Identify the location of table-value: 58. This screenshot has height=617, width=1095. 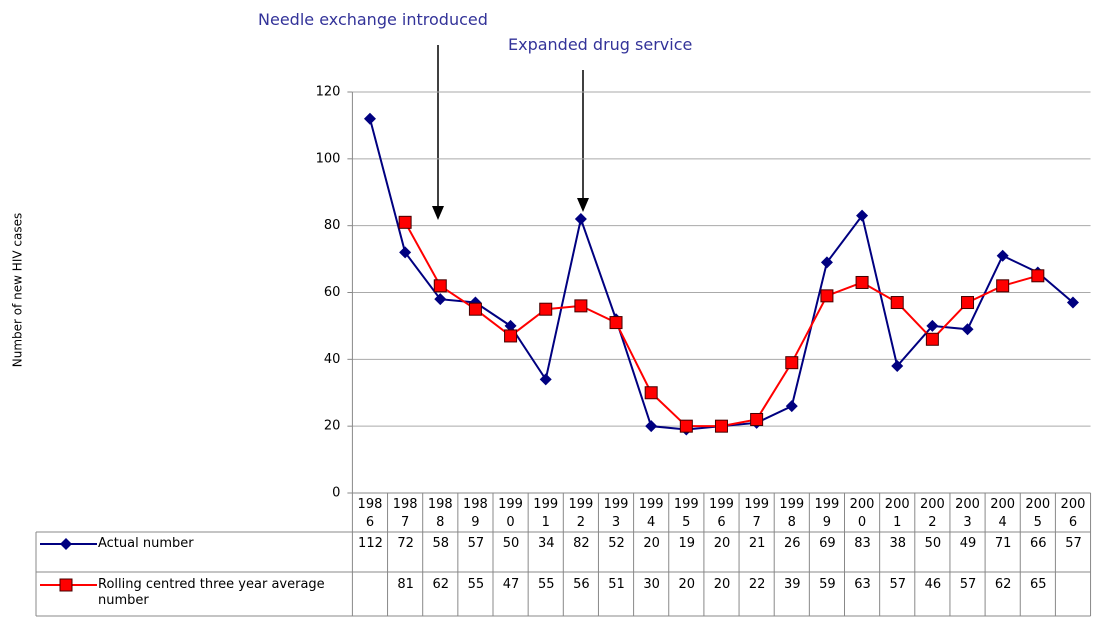
(441, 543).